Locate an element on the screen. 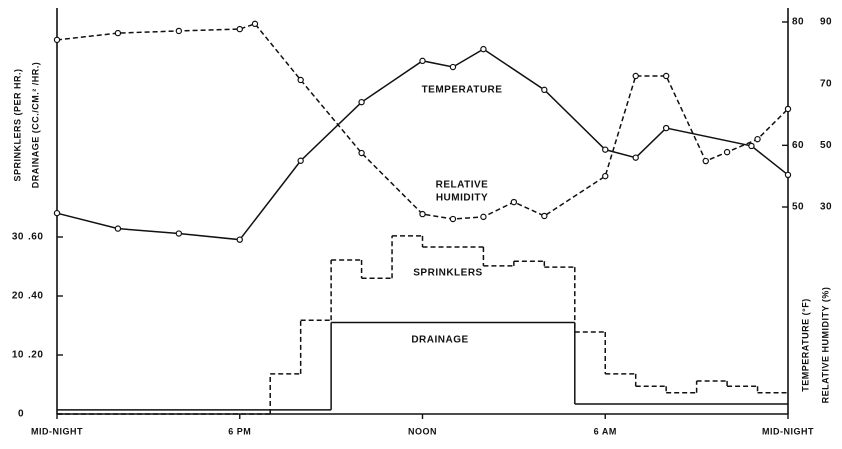  x-tick-label: NOON is located at coordinates (422, 431).